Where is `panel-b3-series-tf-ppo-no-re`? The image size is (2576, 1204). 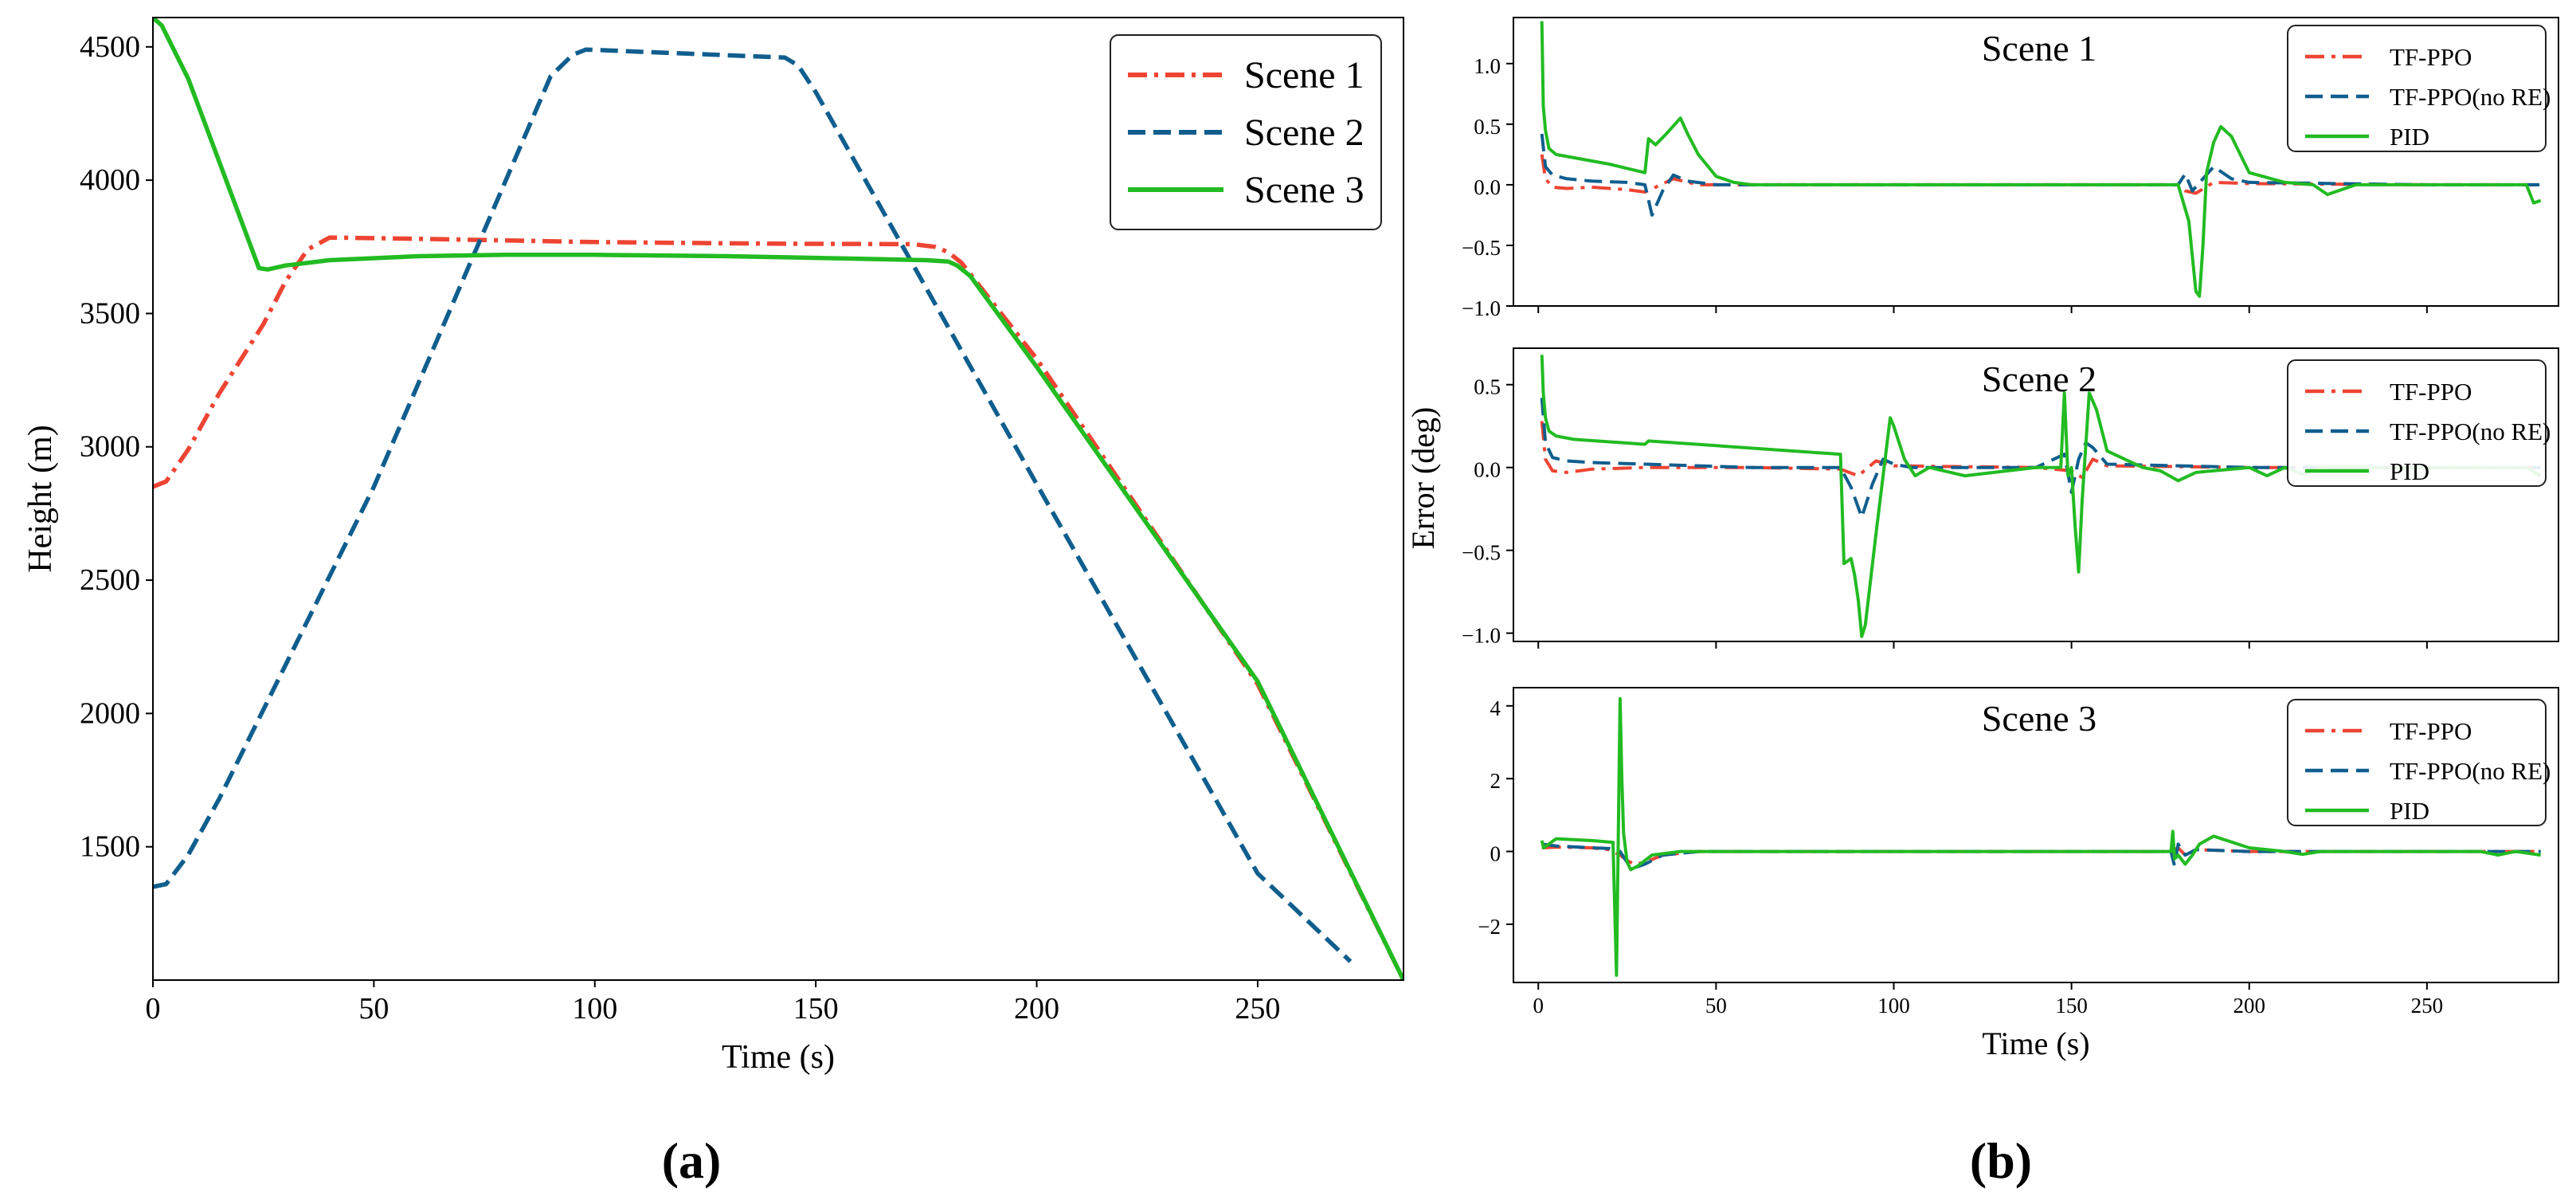 panel-b3-series-tf-ppo-no-re is located at coordinates (2041, 856).